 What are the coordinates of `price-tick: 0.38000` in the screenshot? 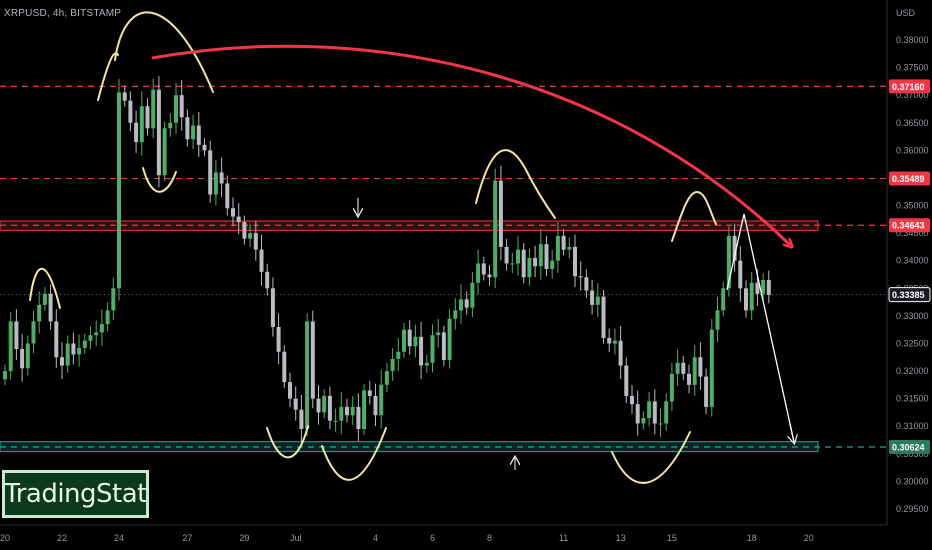 It's located at (912, 40).